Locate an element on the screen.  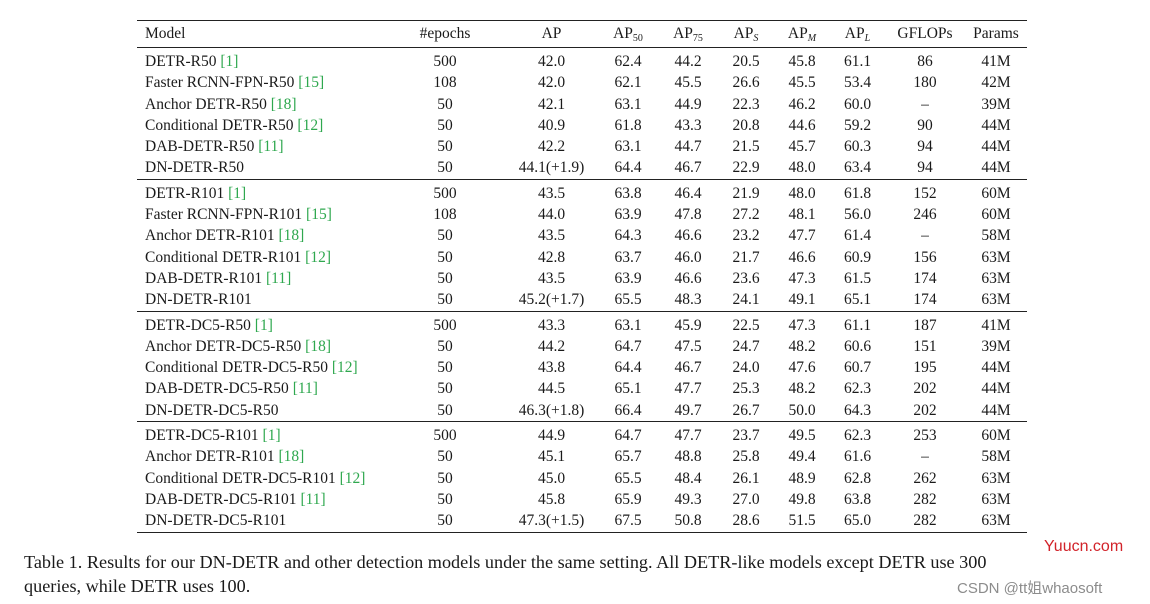
cell-model: Anchor DETR-R50 [18] is located at coordinates (261, 104).